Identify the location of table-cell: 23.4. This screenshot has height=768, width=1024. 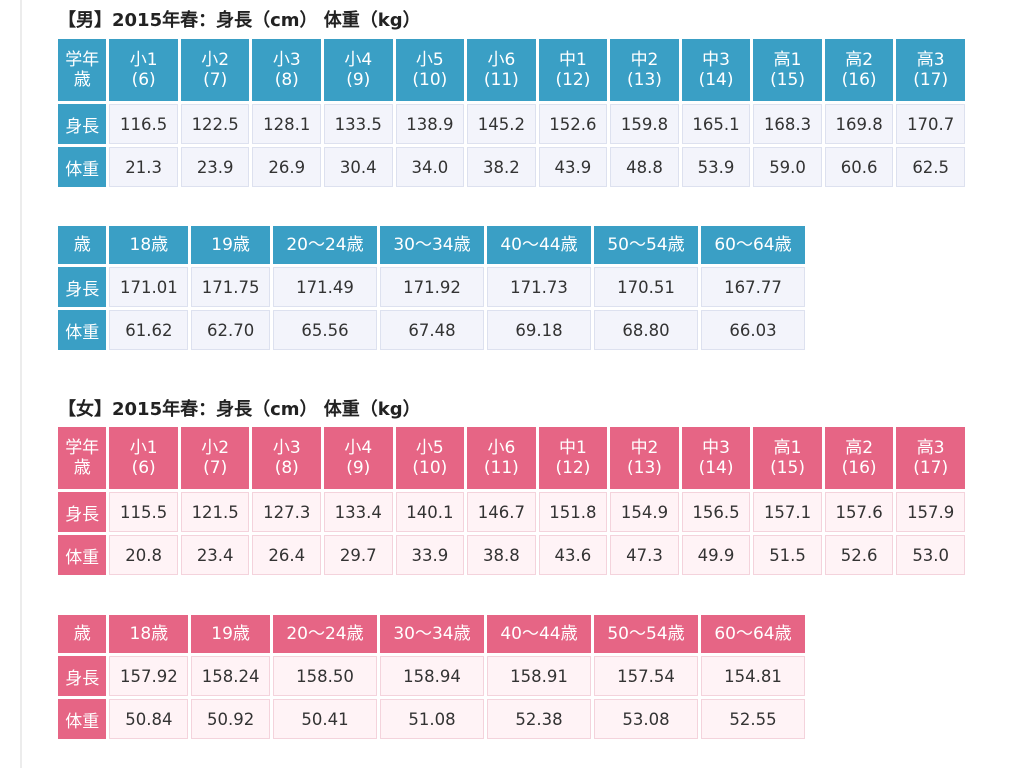
(215, 555).